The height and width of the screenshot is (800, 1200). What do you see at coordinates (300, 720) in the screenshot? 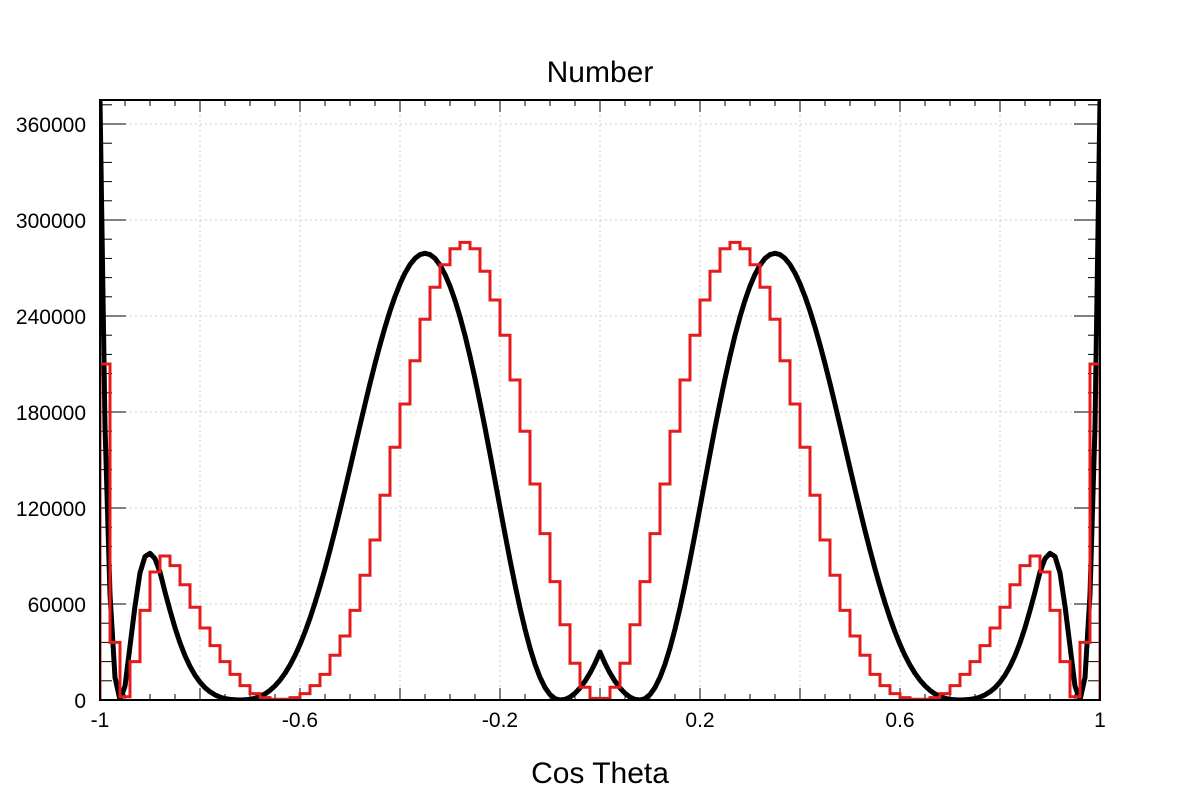
I see `x-tick-label: -0.6` at bounding box center [300, 720].